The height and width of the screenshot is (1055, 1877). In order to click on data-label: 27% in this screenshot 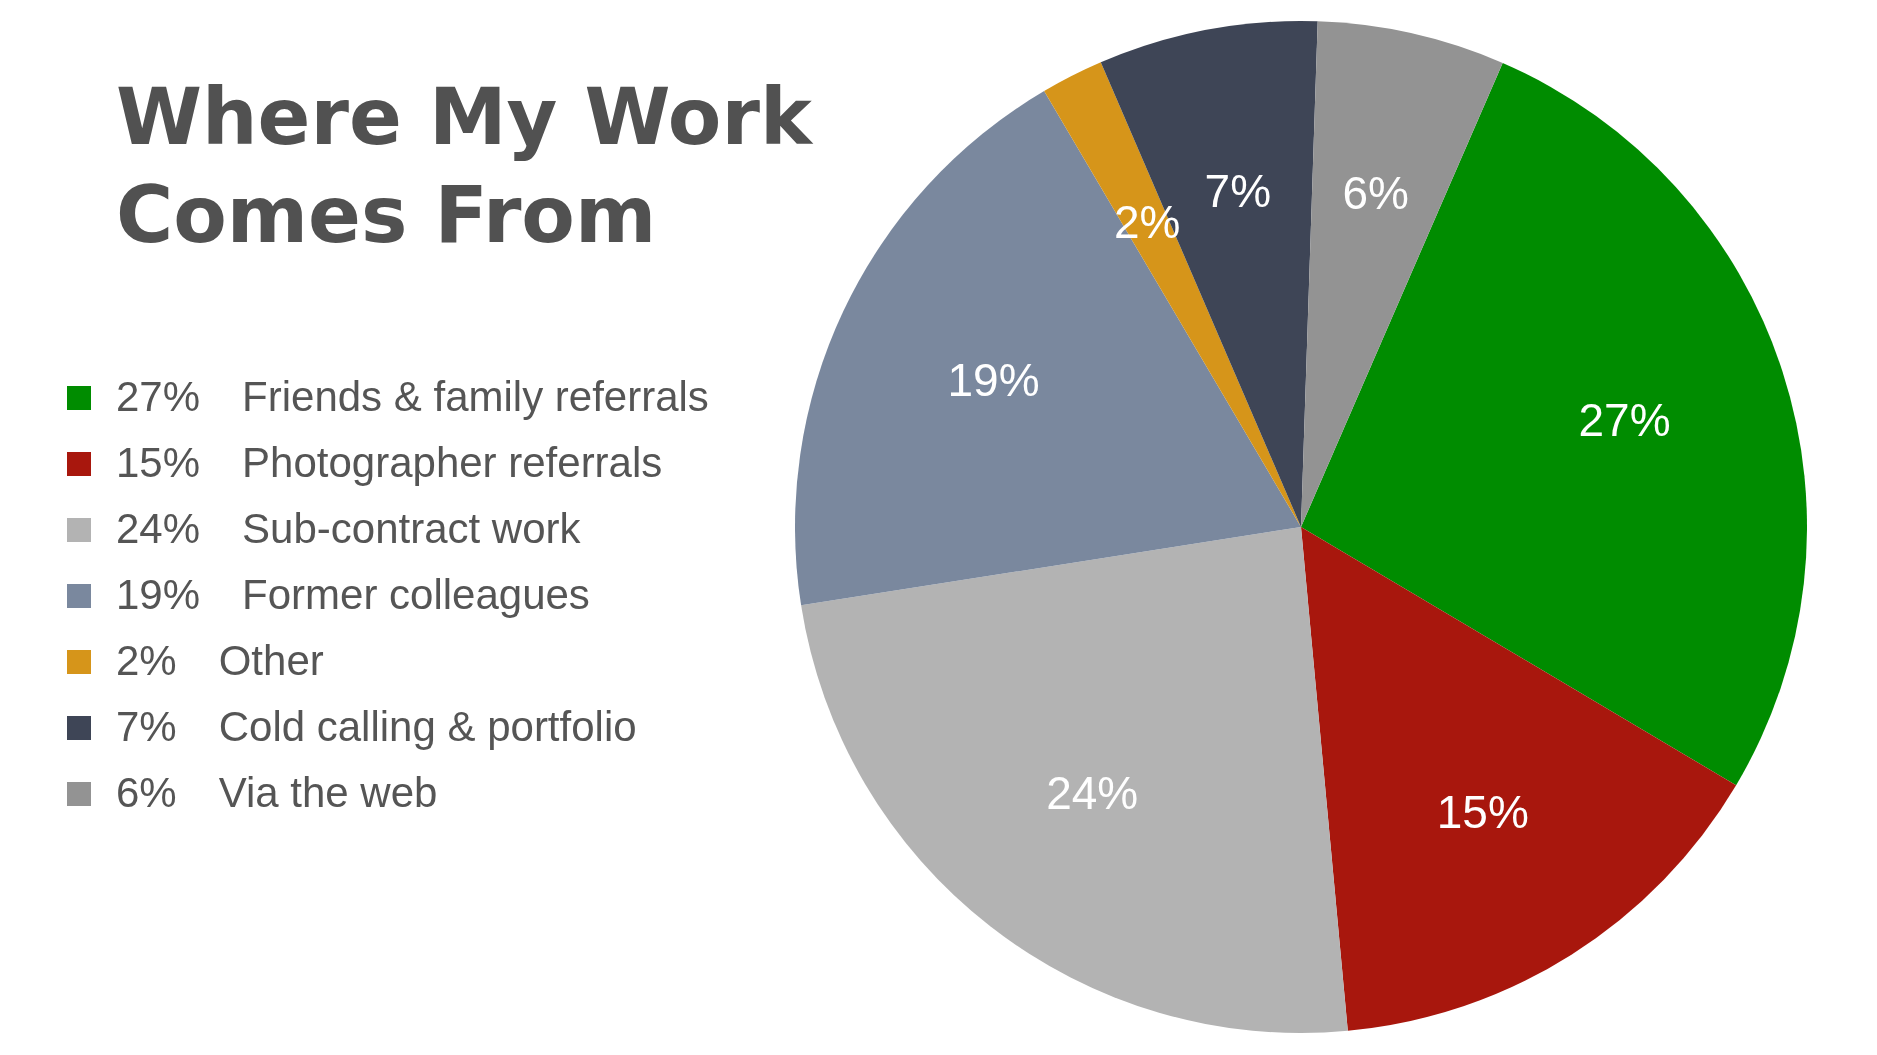, I will do `click(1624, 420)`.